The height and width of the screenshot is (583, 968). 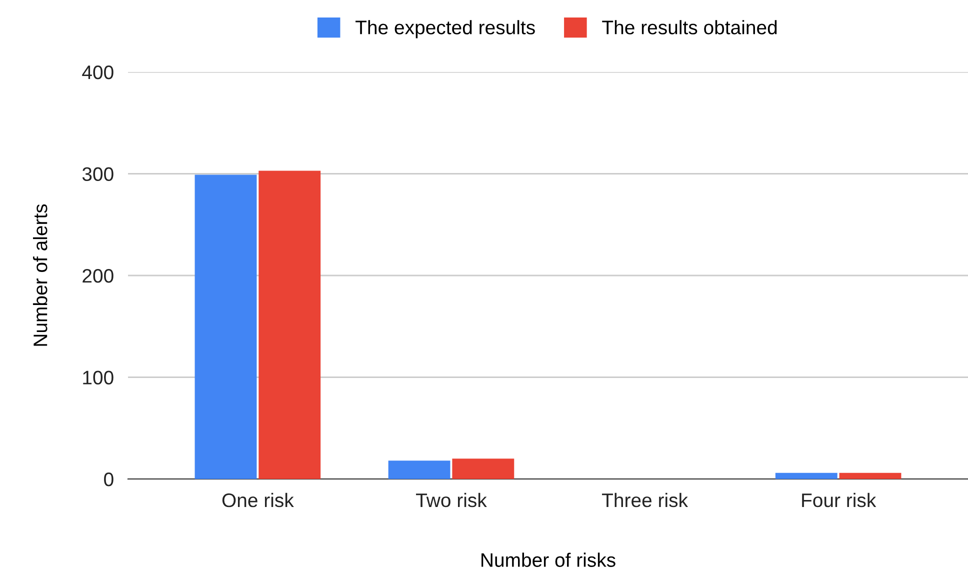 I want to click on legend-label: The results obtained, so click(x=689, y=27).